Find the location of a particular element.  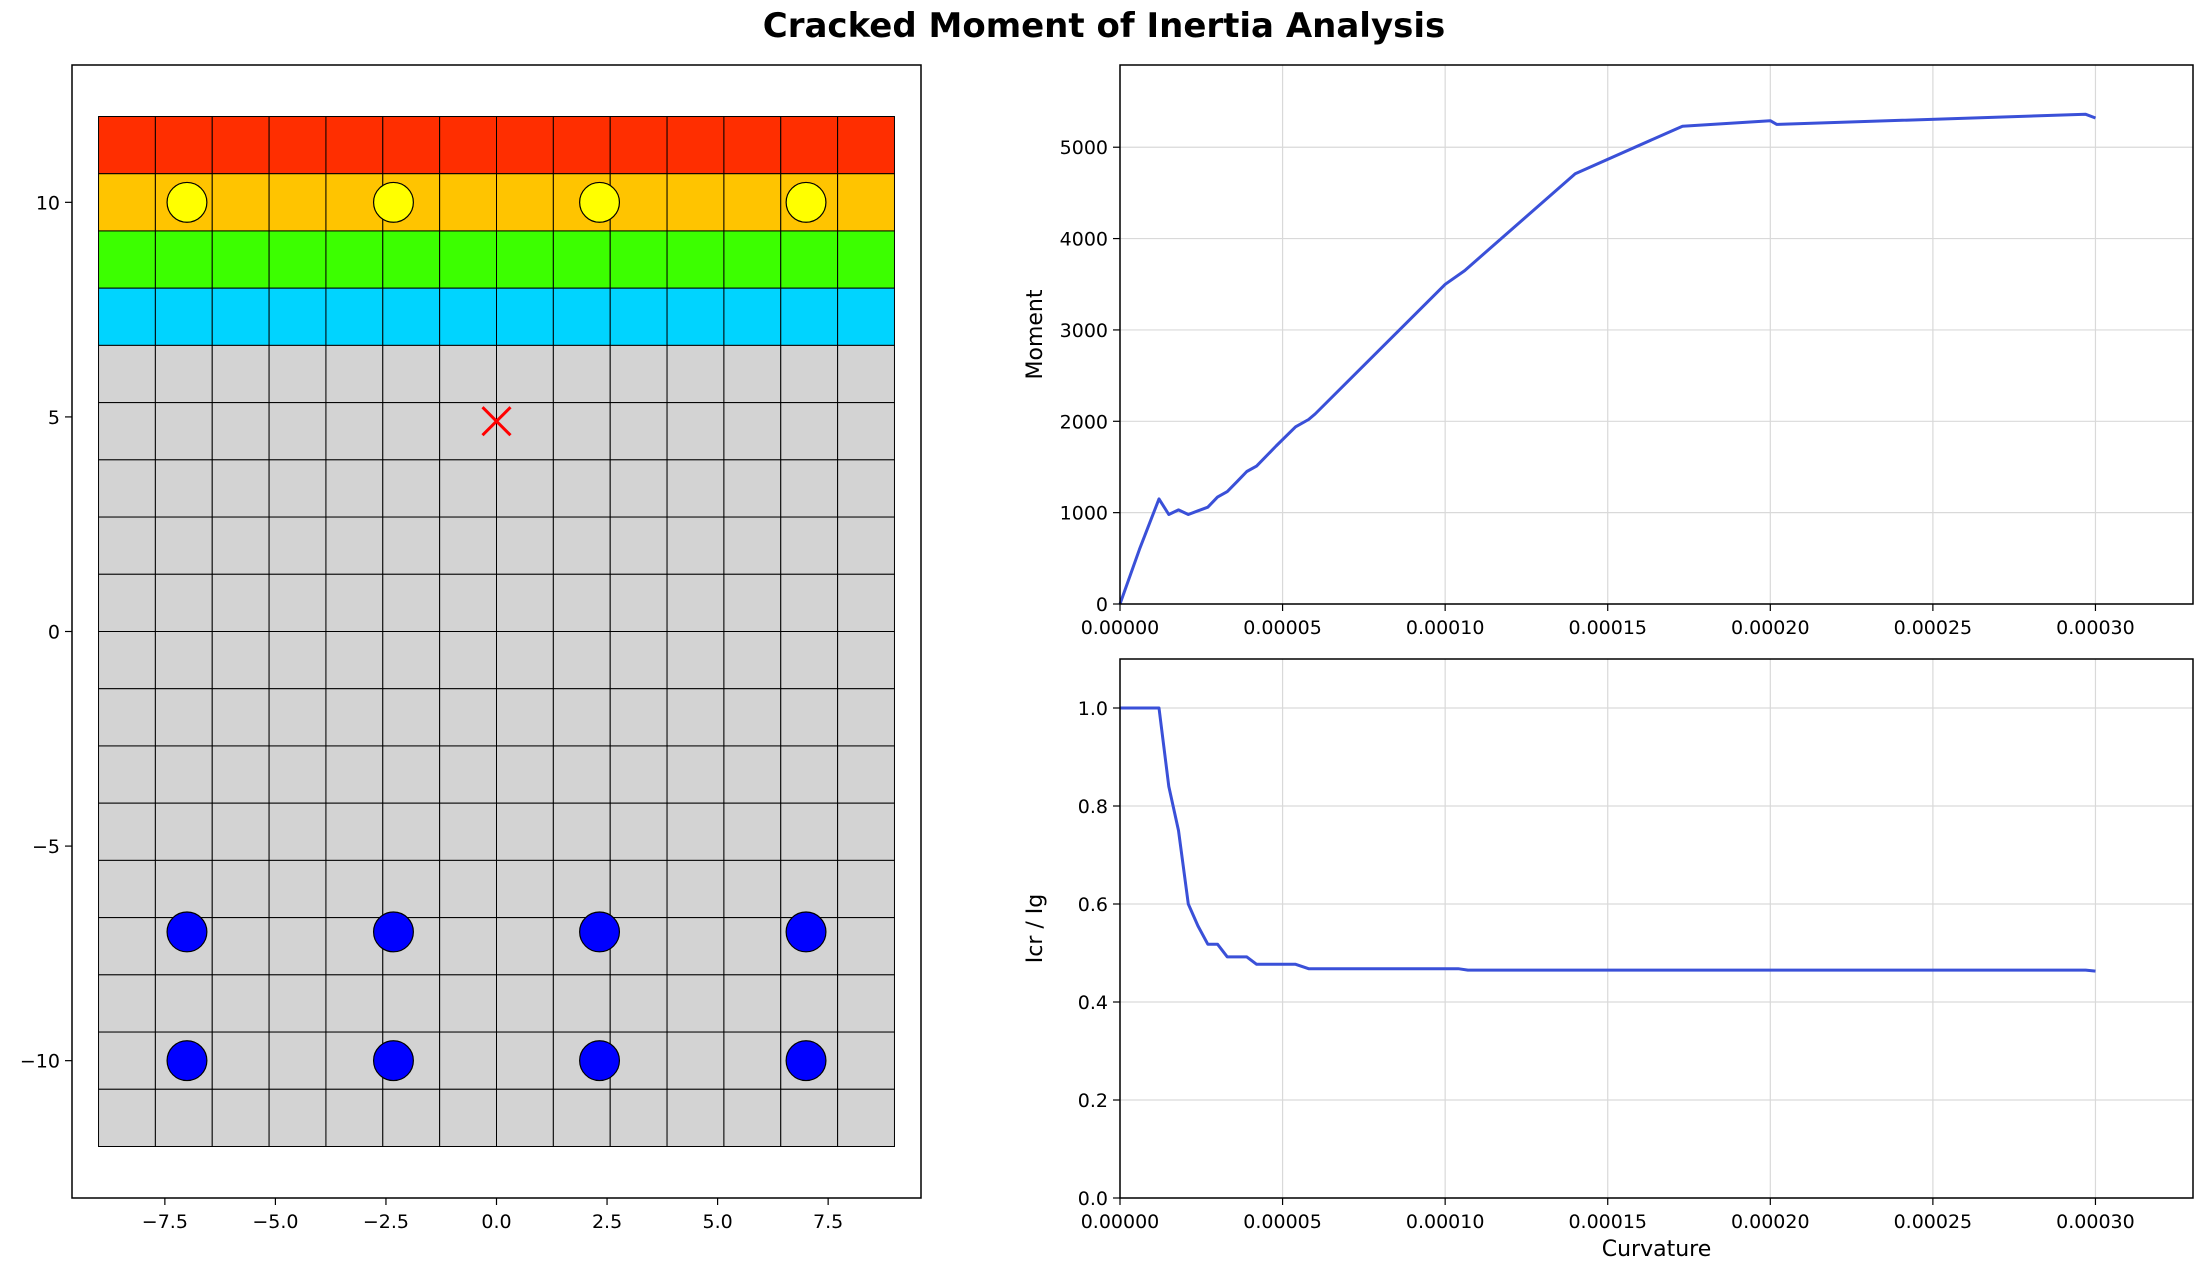

y-tick-label: 1000 is located at coordinates (1084, 514).